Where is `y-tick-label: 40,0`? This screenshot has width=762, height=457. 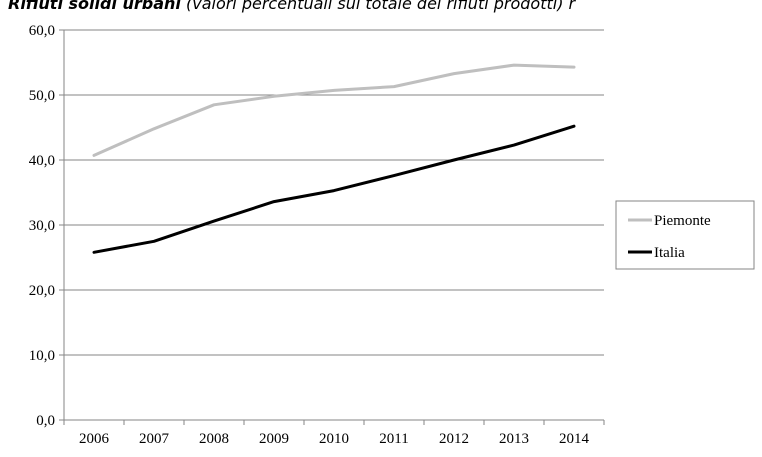
y-tick-label: 40,0 is located at coordinates (42, 161).